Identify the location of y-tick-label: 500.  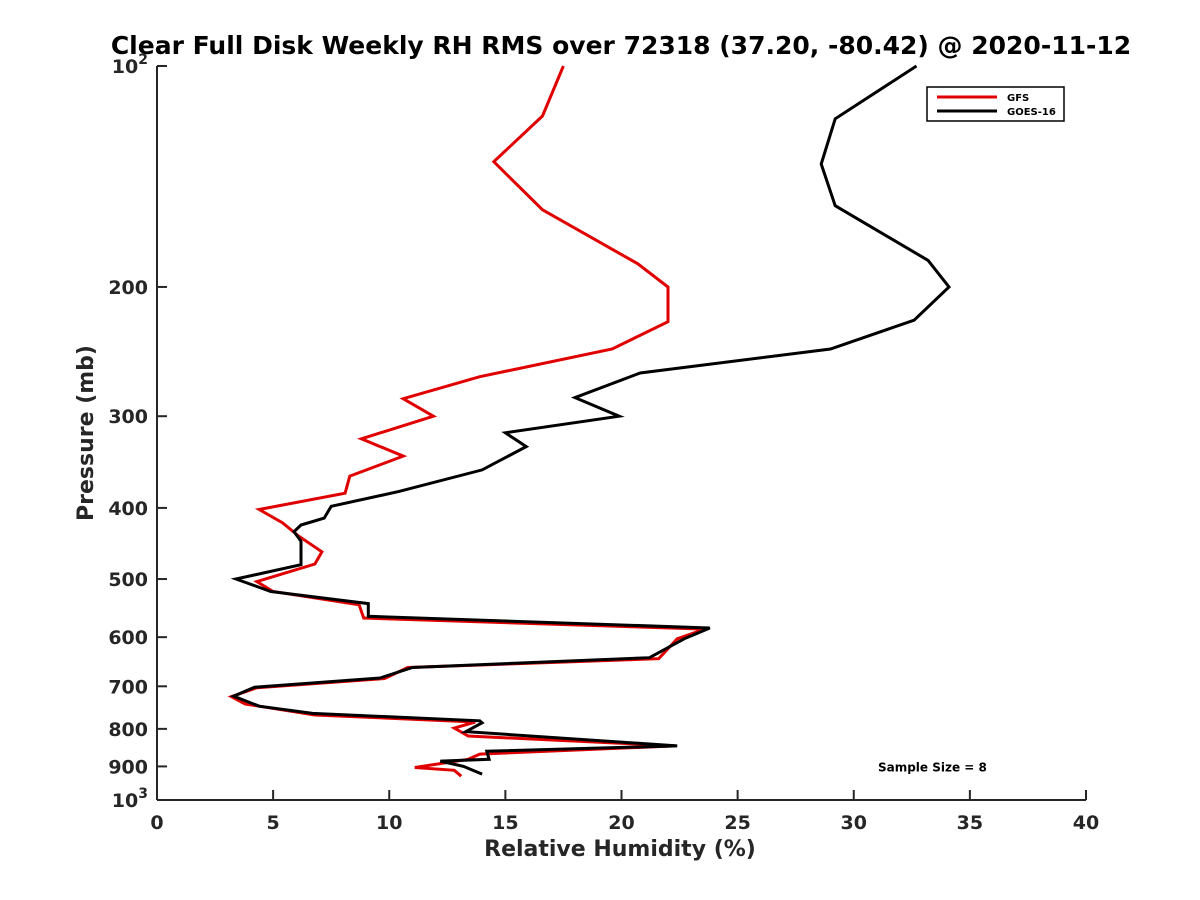
(128, 580).